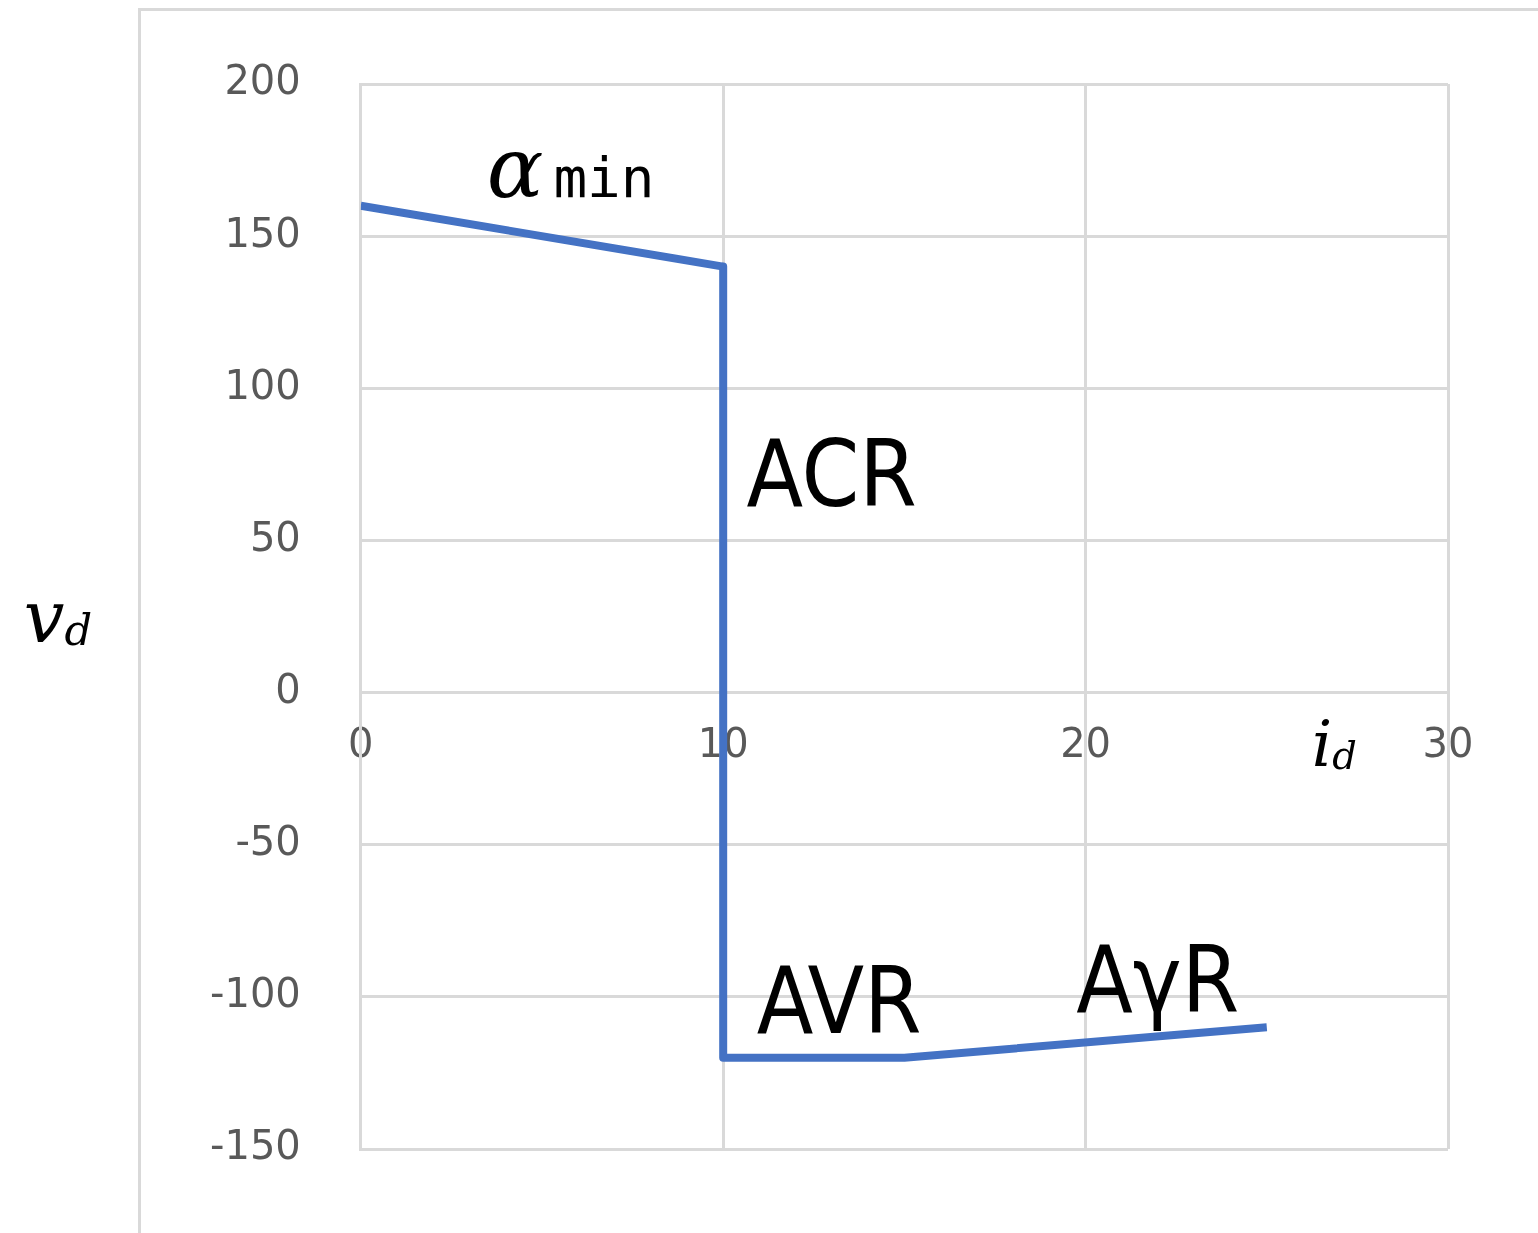 The width and height of the screenshot is (1538, 1233). Describe the element at coordinates (255, 1145) in the screenshot. I see `y-tick-label: -150` at that location.